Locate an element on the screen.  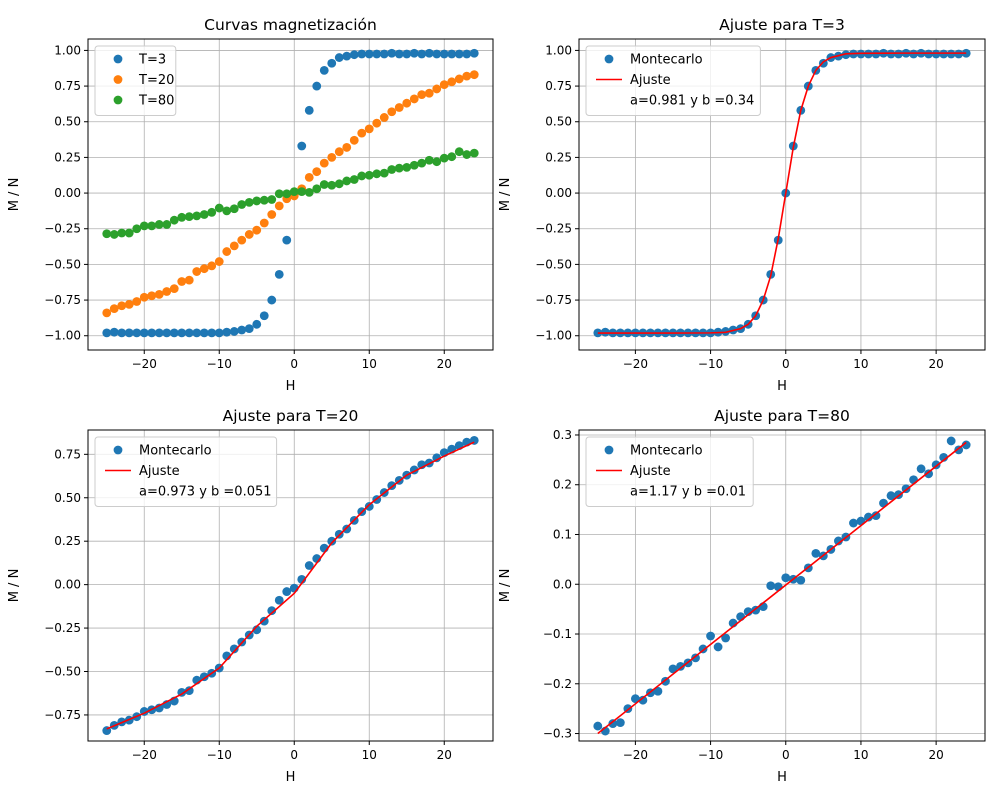
y-tick-label: 0.75 is located at coordinates (67, 454).